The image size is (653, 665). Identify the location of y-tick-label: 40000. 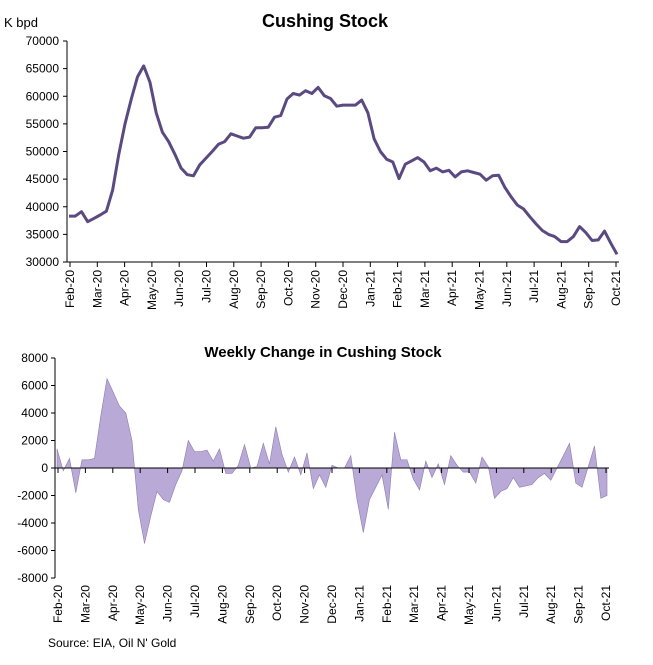
(43, 207).